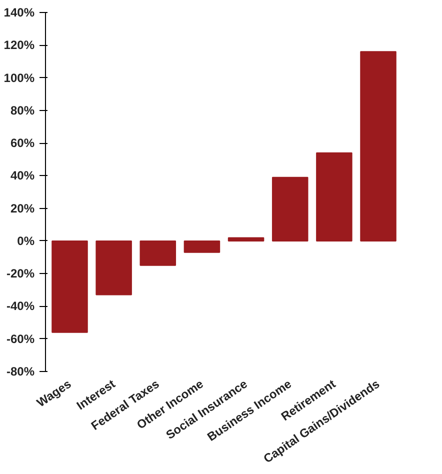 This screenshot has width=442, height=474. I want to click on y-tick-label: -80%, so click(20, 371).